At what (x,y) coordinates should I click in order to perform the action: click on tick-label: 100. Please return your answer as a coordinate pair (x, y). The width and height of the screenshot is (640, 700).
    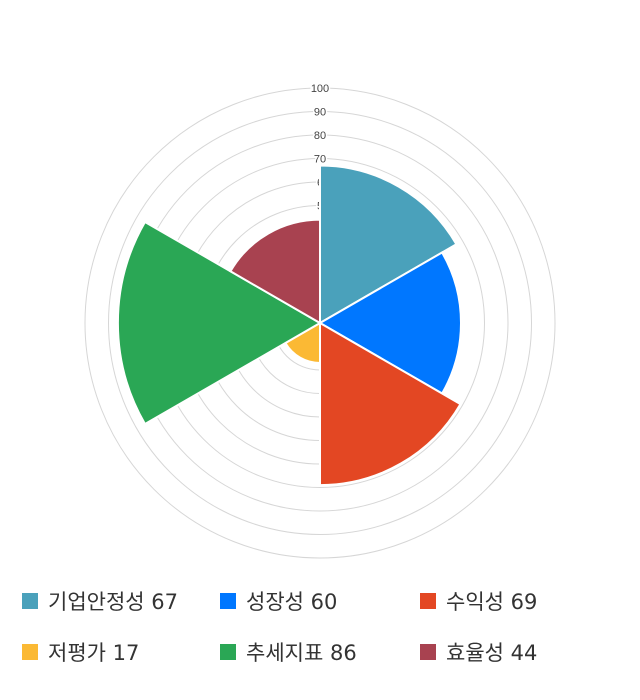
    Looking at the image, I should click on (320, 89).